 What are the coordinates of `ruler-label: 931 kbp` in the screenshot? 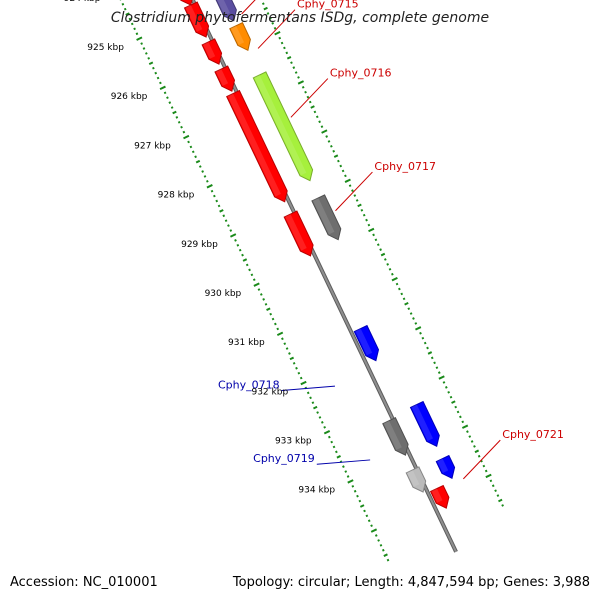 It's located at (246, 343).